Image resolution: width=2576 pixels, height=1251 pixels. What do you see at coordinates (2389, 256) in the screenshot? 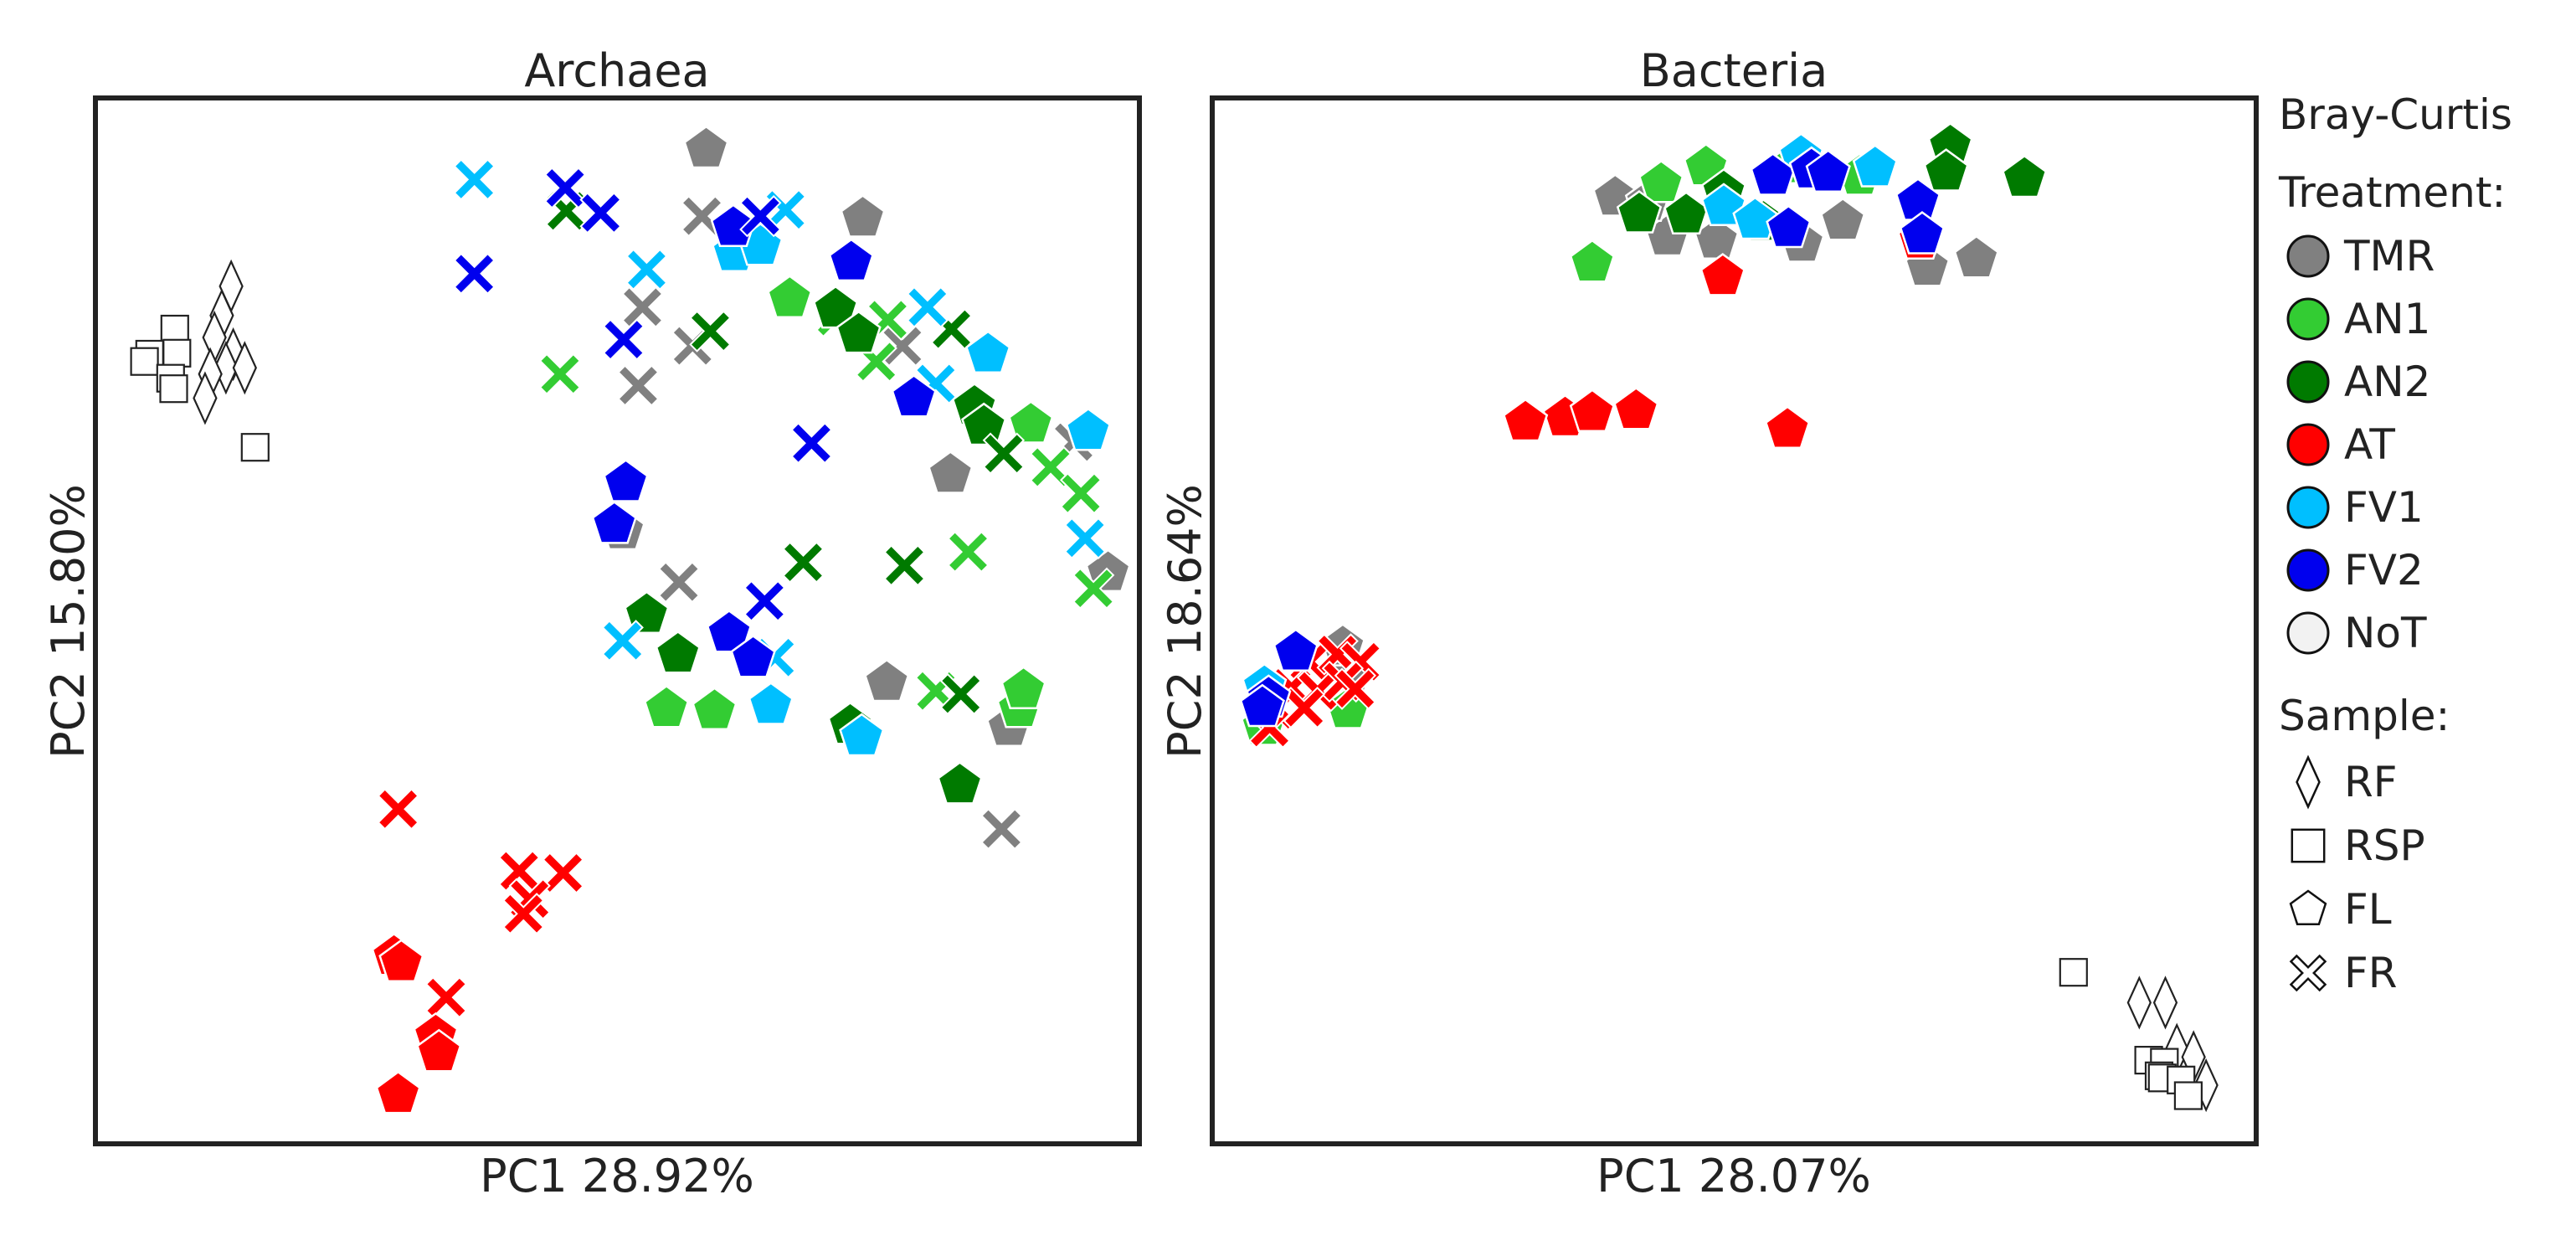
I see `legend-label-tmr: TMR` at bounding box center [2389, 256].